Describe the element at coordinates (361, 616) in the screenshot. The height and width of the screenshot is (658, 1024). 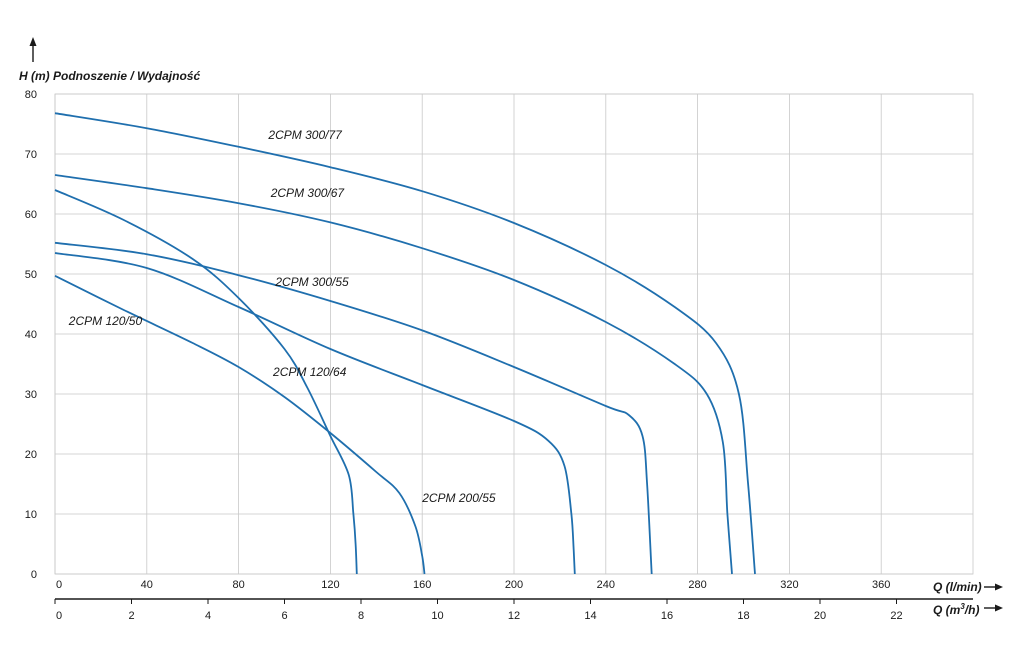
I see `x-tick-m3h-8: 8` at that location.